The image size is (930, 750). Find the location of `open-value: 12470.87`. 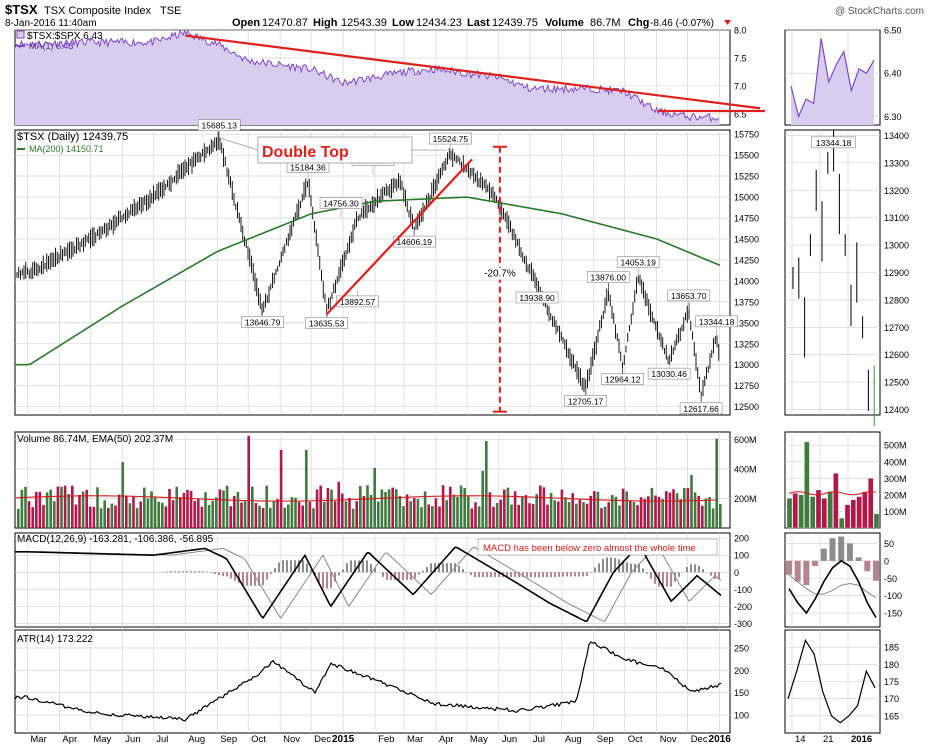

open-value: 12470.87 is located at coordinates (285, 23).